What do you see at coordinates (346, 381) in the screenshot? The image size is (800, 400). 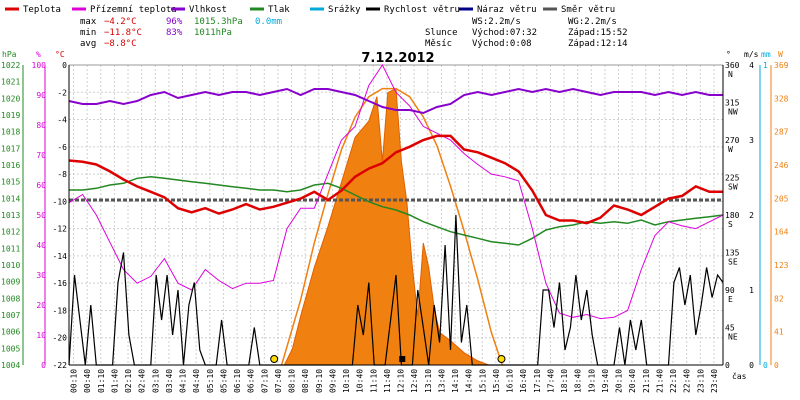 I see `x-tick: 10:10` at bounding box center [346, 381].